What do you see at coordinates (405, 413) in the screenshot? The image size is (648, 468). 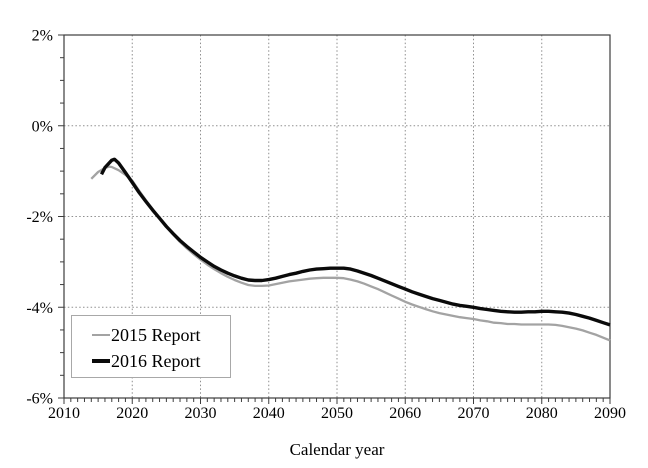 I see `x-tick-label: 2060` at bounding box center [405, 413].